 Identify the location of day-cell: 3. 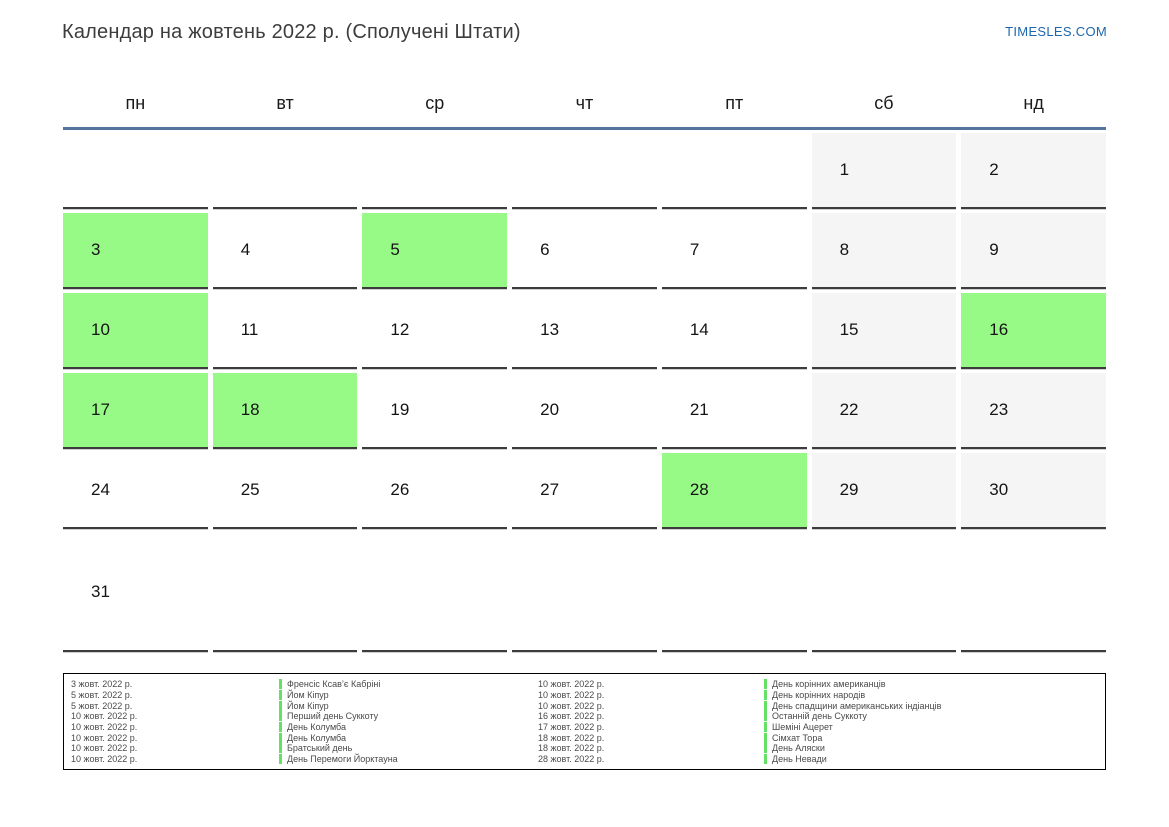
(135, 251).